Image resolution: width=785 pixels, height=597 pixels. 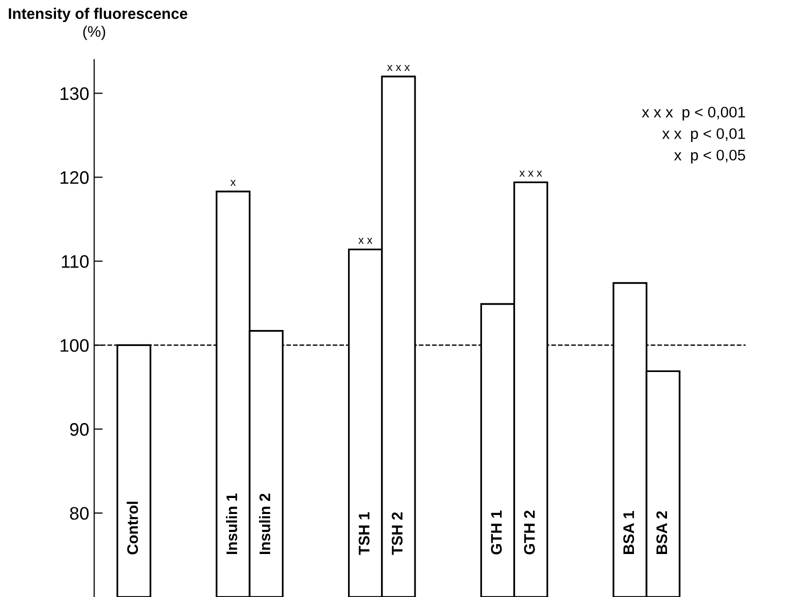 What do you see at coordinates (98, 15) in the screenshot?
I see `chart-title: Intensity of fluorescence` at bounding box center [98, 15].